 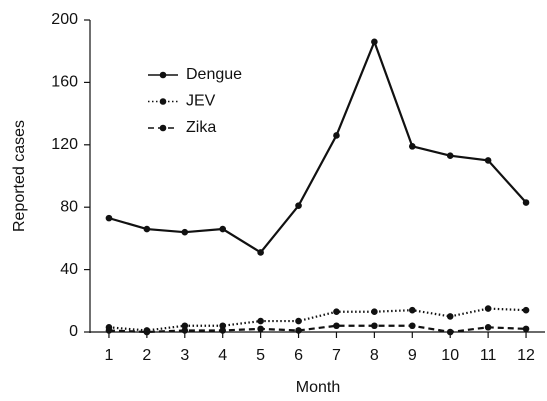 I want to click on x-tick-label: 7, so click(x=336, y=355).